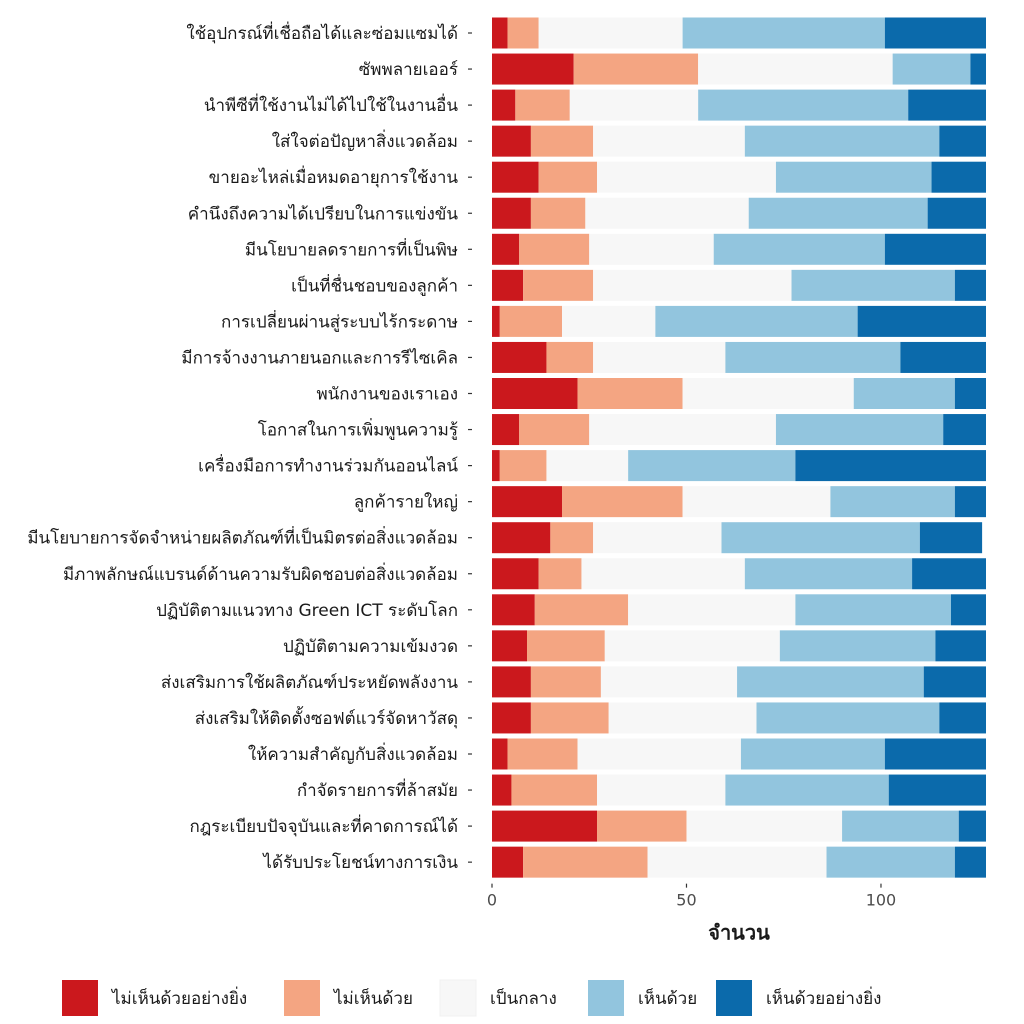  I want to click on x-tick-label: 50, so click(686, 900).